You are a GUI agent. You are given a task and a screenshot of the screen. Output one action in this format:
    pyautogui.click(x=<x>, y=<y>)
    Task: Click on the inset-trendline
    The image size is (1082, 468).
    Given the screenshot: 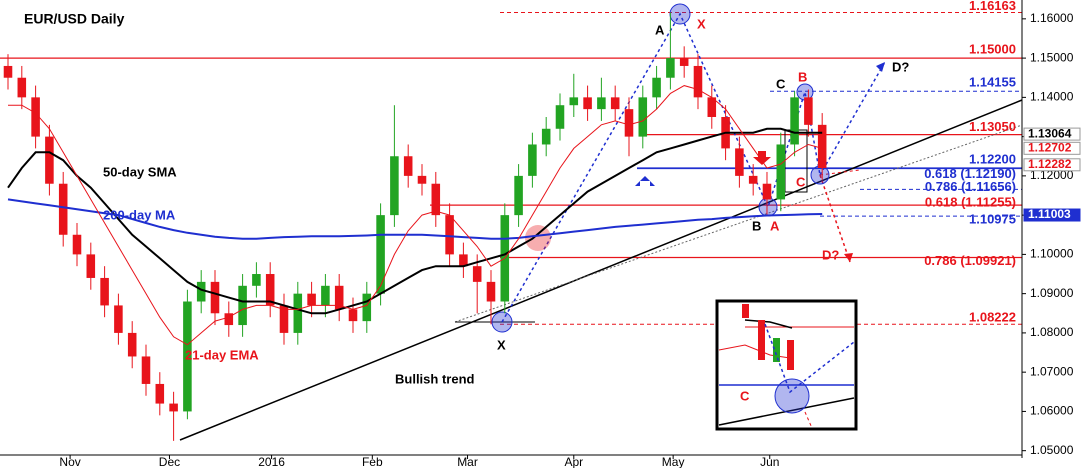 What is the action you would take?
    pyautogui.click(x=786, y=411)
    